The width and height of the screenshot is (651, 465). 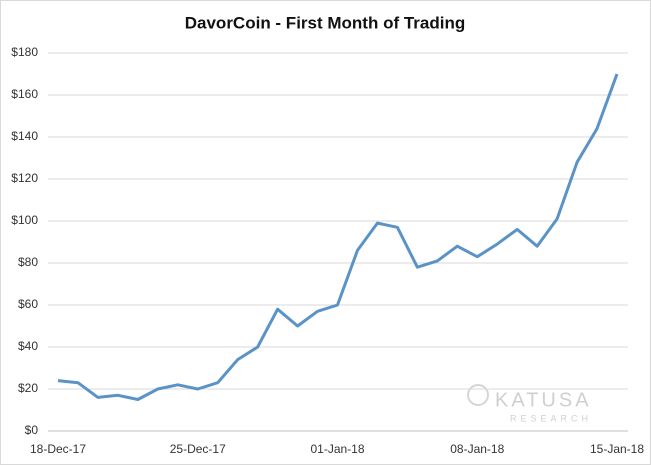 I want to click on y-tick-label: $60, so click(x=28, y=304).